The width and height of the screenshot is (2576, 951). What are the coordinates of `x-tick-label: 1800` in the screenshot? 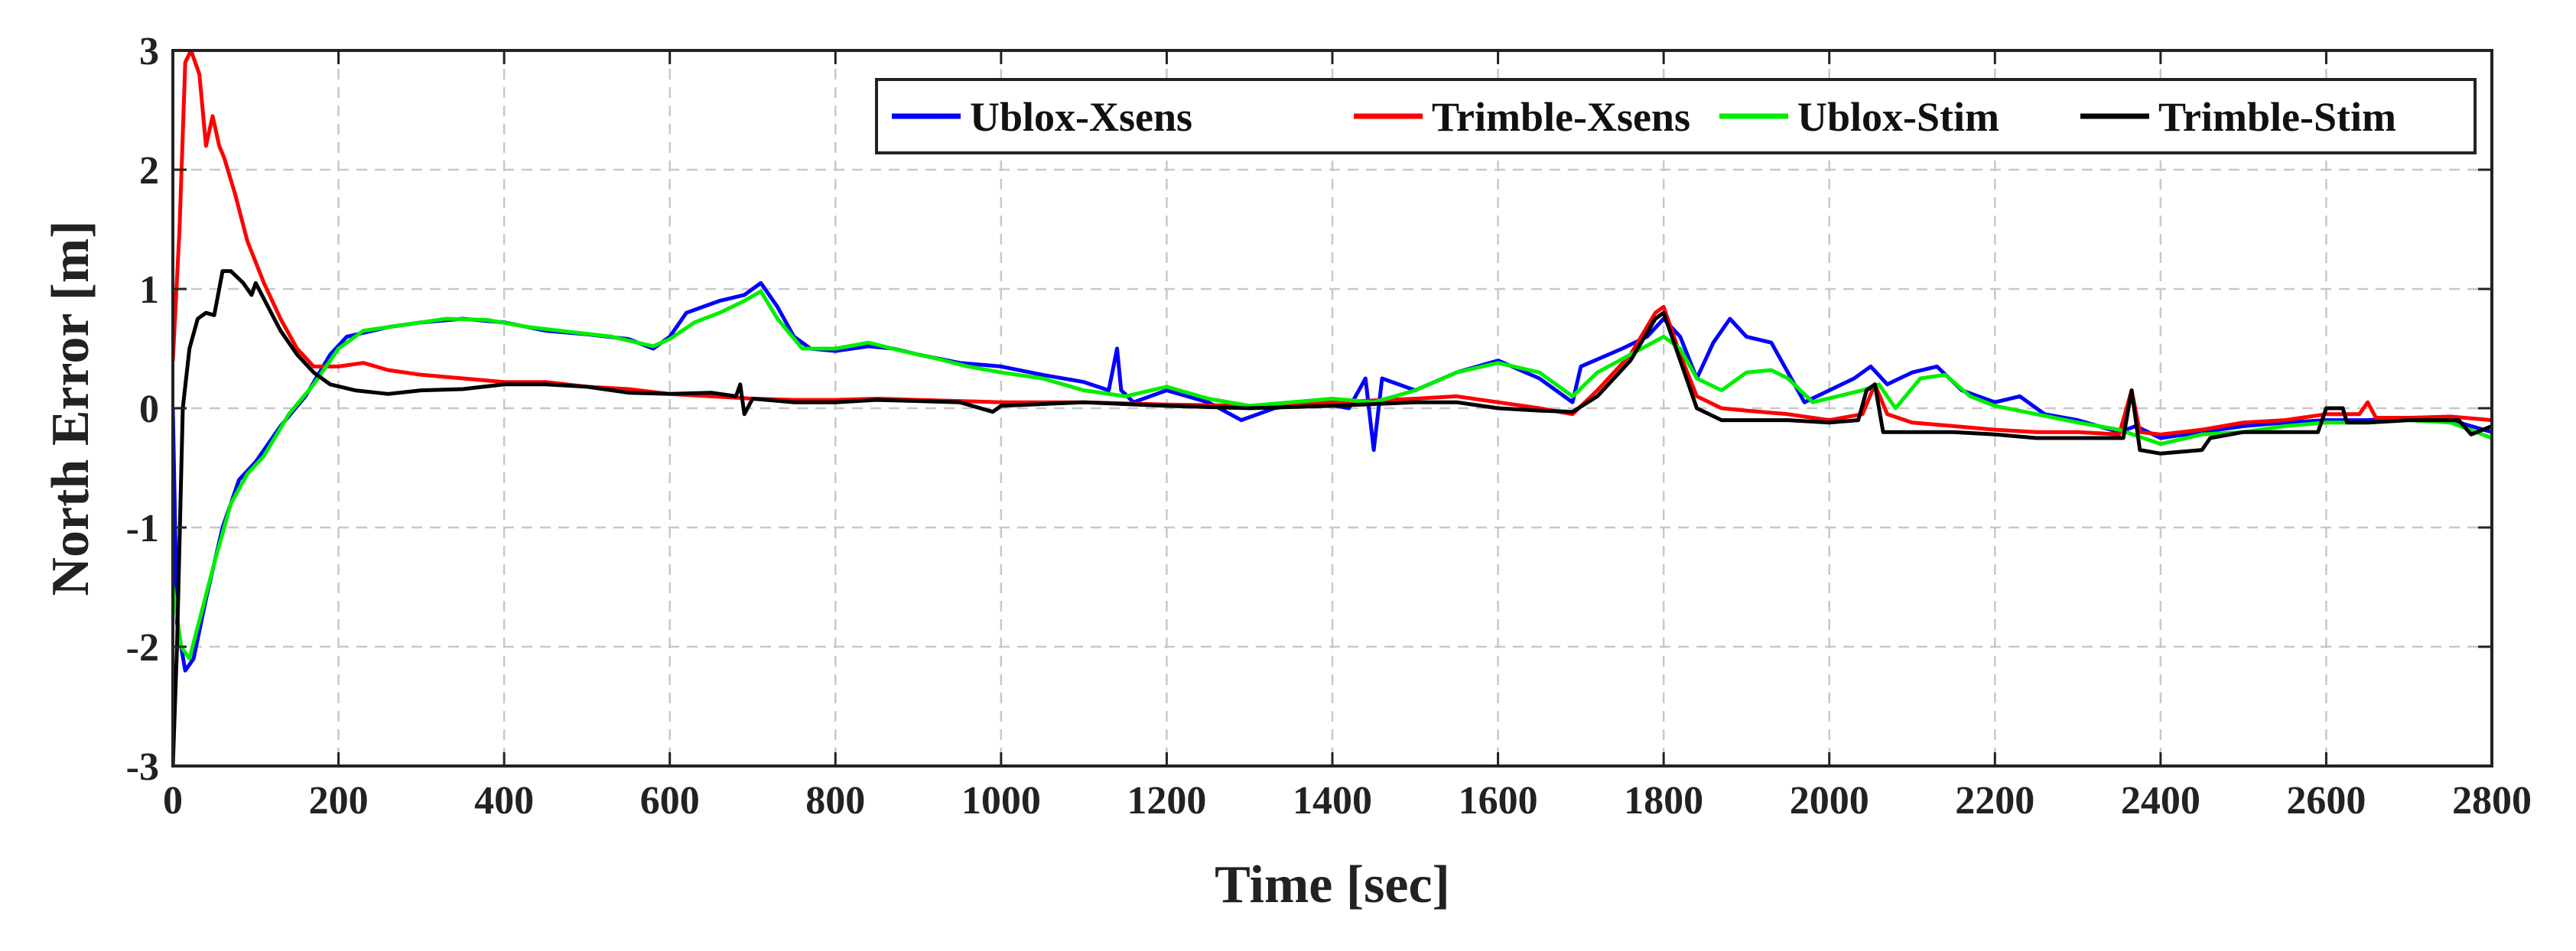 It's located at (1663, 801).